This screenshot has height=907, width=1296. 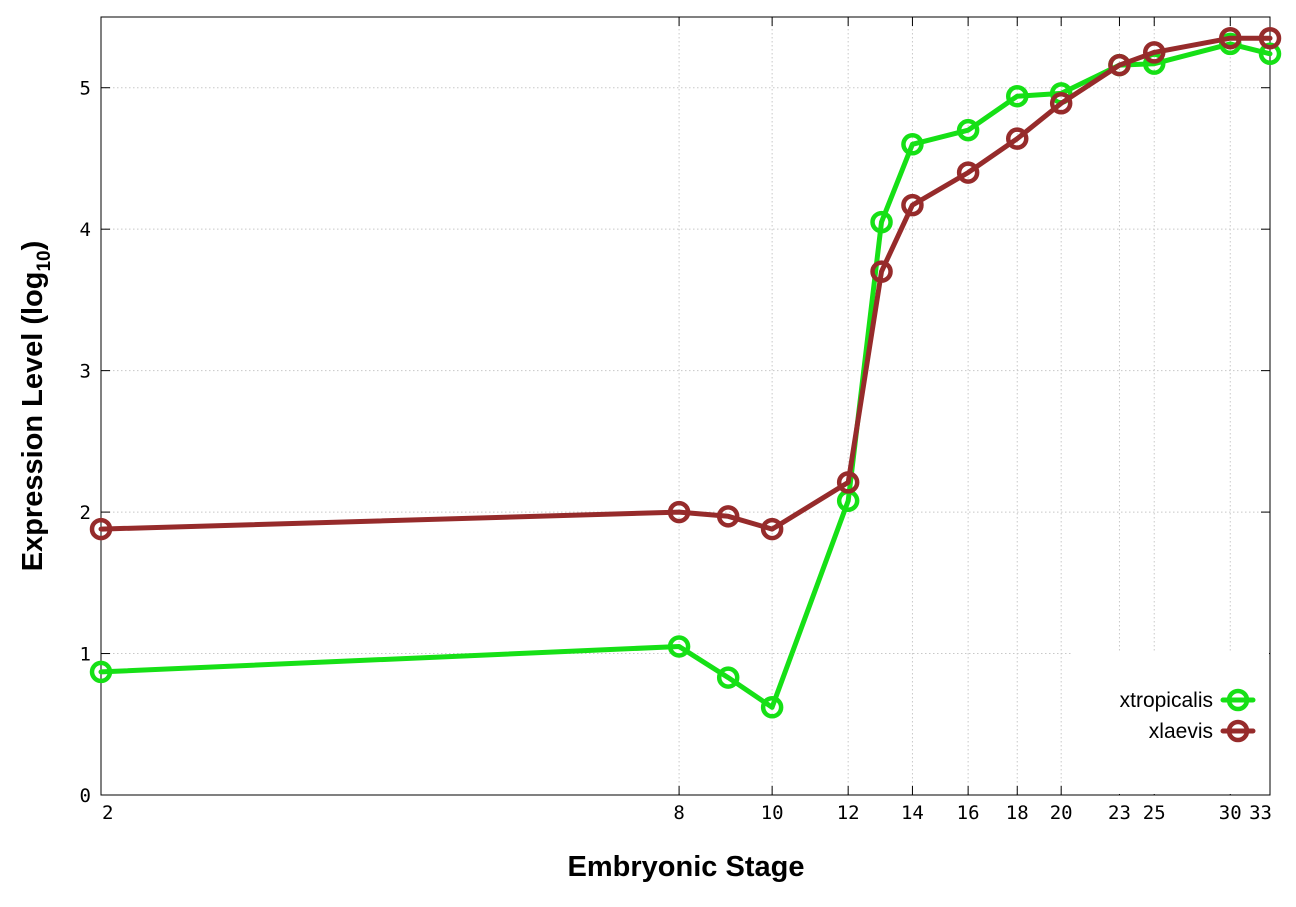 What do you see at coordinates (85, 796) in the screenshot?
I see `y-tick-label: 0` at bounding box center [85, 796].